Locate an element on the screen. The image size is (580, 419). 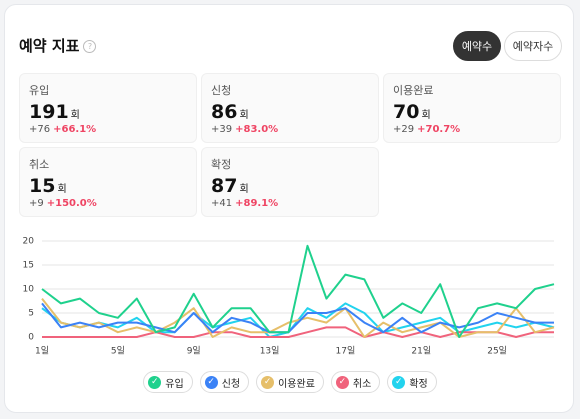
help-icon: ? is located at coordinates (90, 46).